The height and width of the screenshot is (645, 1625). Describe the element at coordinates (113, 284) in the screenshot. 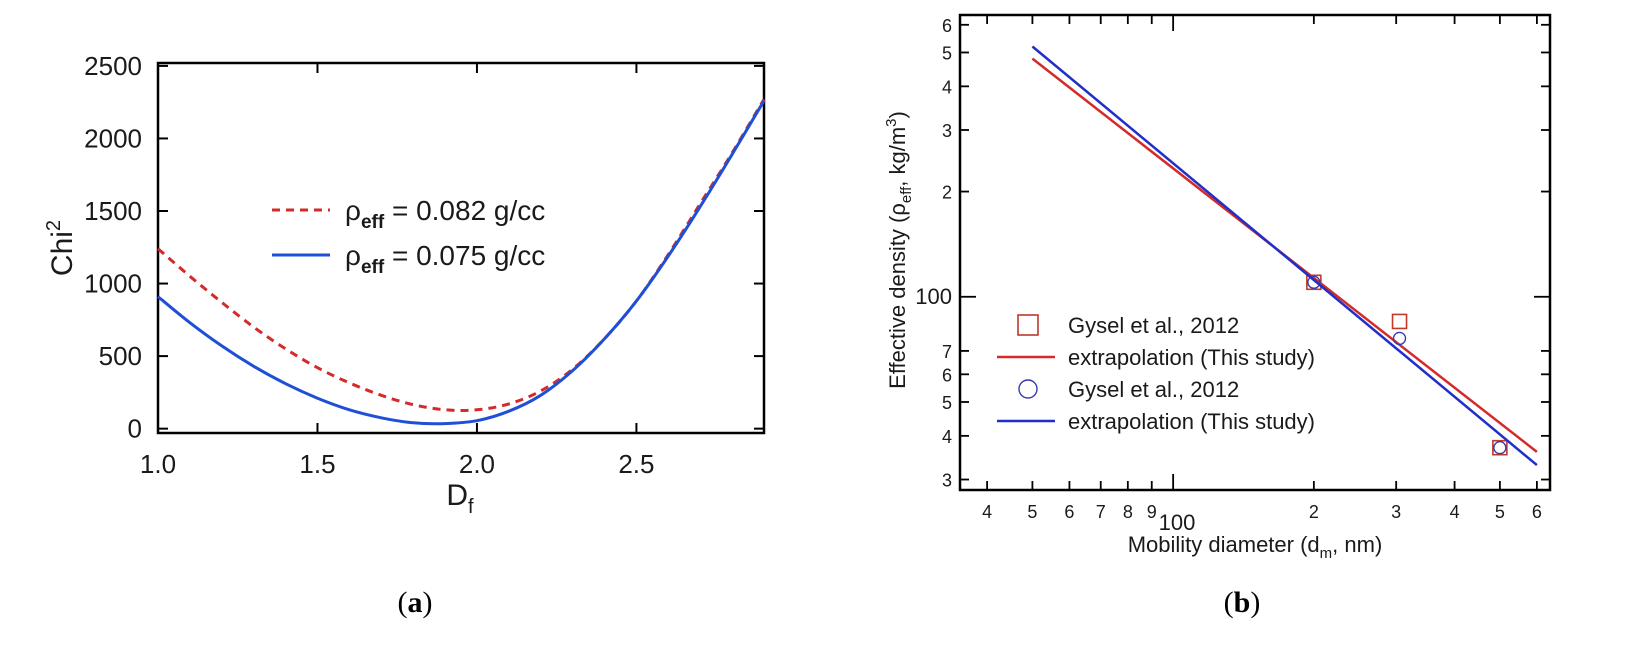

I see `panel-a-y-tick-label: 1000` at that location.